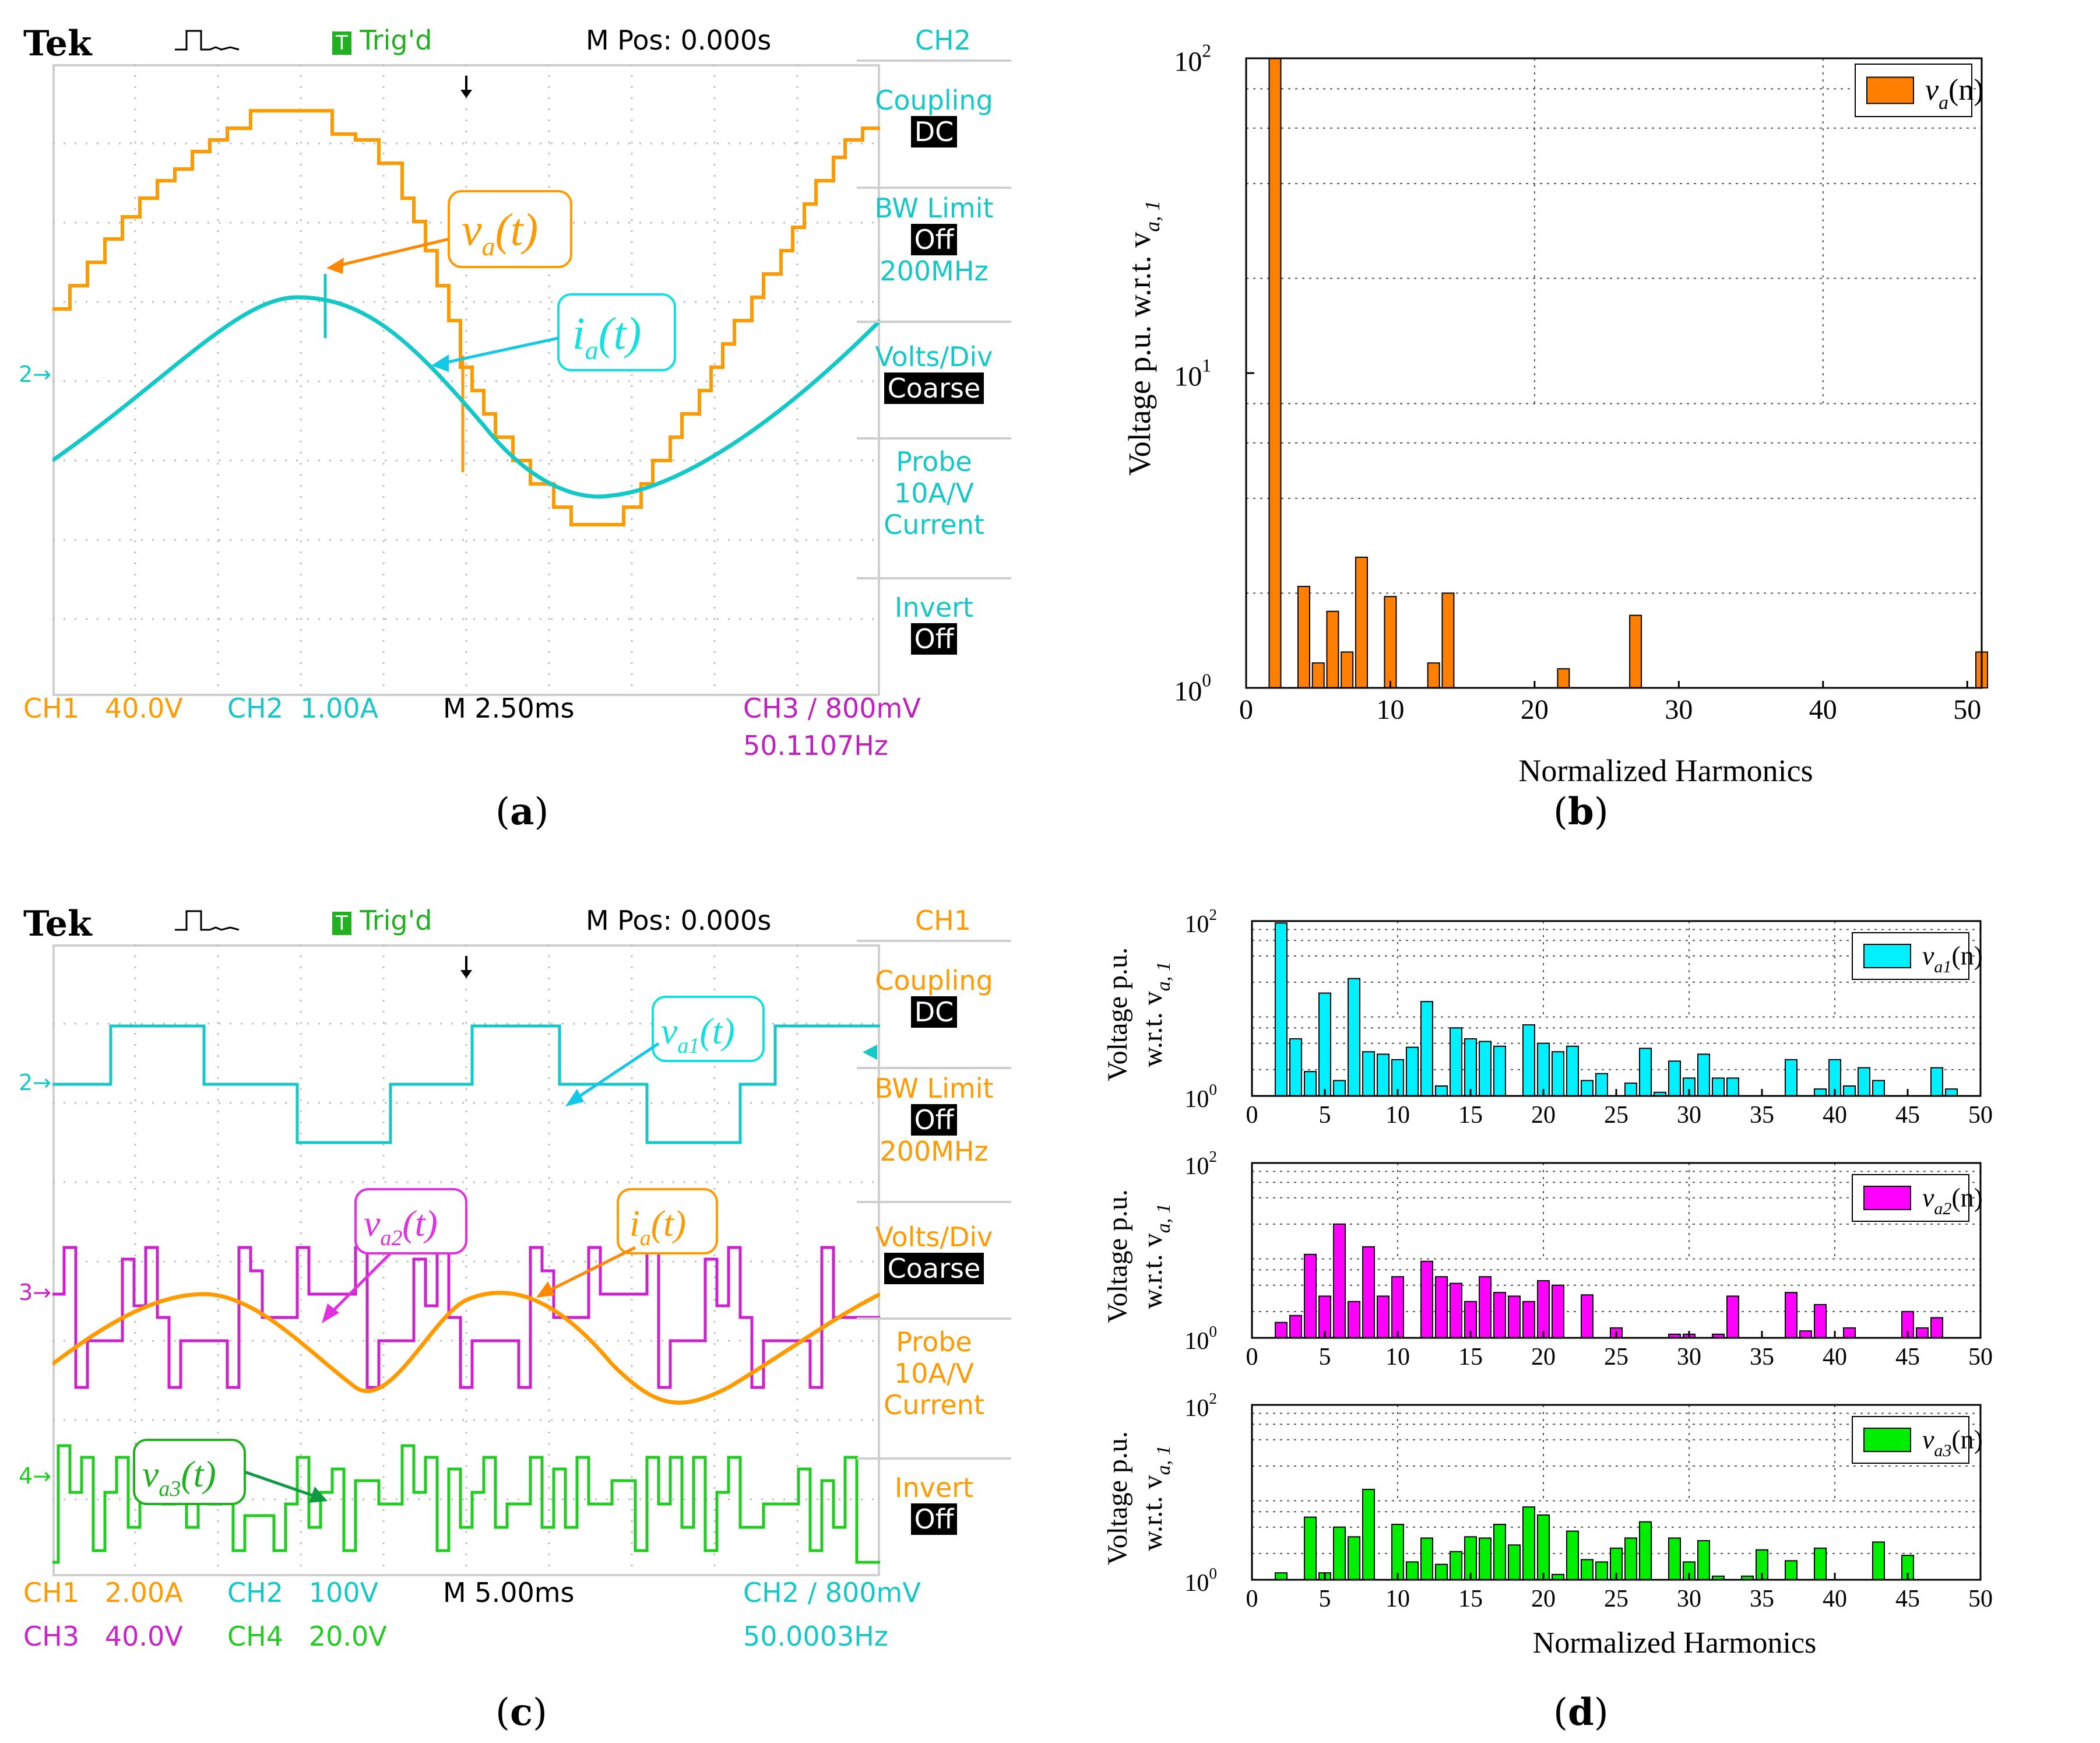  What do you see at coordinates (1155, 1256) in the screenshot?
I see `chart-d2-ylabel2: w.r.t. va, 1` at bounding box center [1155, 1256].